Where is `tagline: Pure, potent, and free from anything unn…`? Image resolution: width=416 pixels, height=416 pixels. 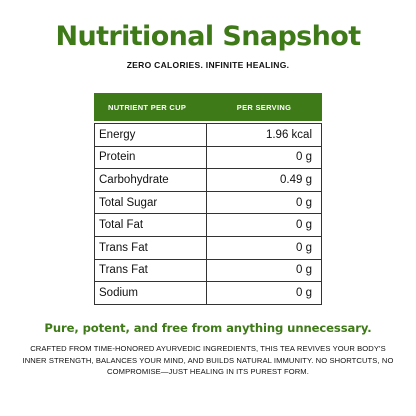
tagline: Pure, potent, and free from anything unn… is located at coordinates (208, 328).